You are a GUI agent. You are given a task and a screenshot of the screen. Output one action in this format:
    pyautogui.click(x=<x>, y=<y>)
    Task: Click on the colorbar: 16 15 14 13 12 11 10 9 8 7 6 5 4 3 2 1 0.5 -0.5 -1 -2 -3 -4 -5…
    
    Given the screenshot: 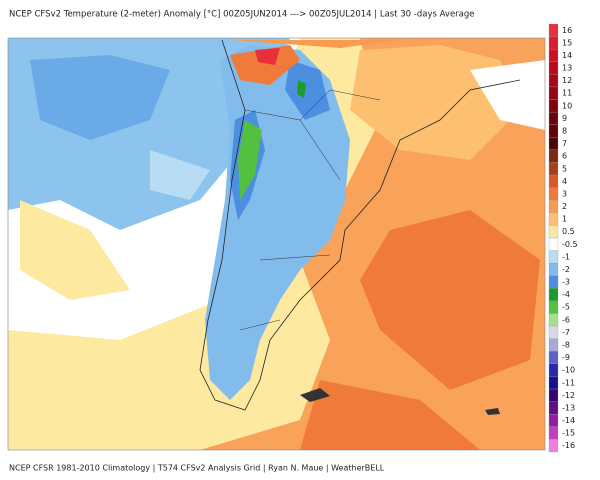 What is the action you would take?
    pyautogui.click(x=563, y=238)
    